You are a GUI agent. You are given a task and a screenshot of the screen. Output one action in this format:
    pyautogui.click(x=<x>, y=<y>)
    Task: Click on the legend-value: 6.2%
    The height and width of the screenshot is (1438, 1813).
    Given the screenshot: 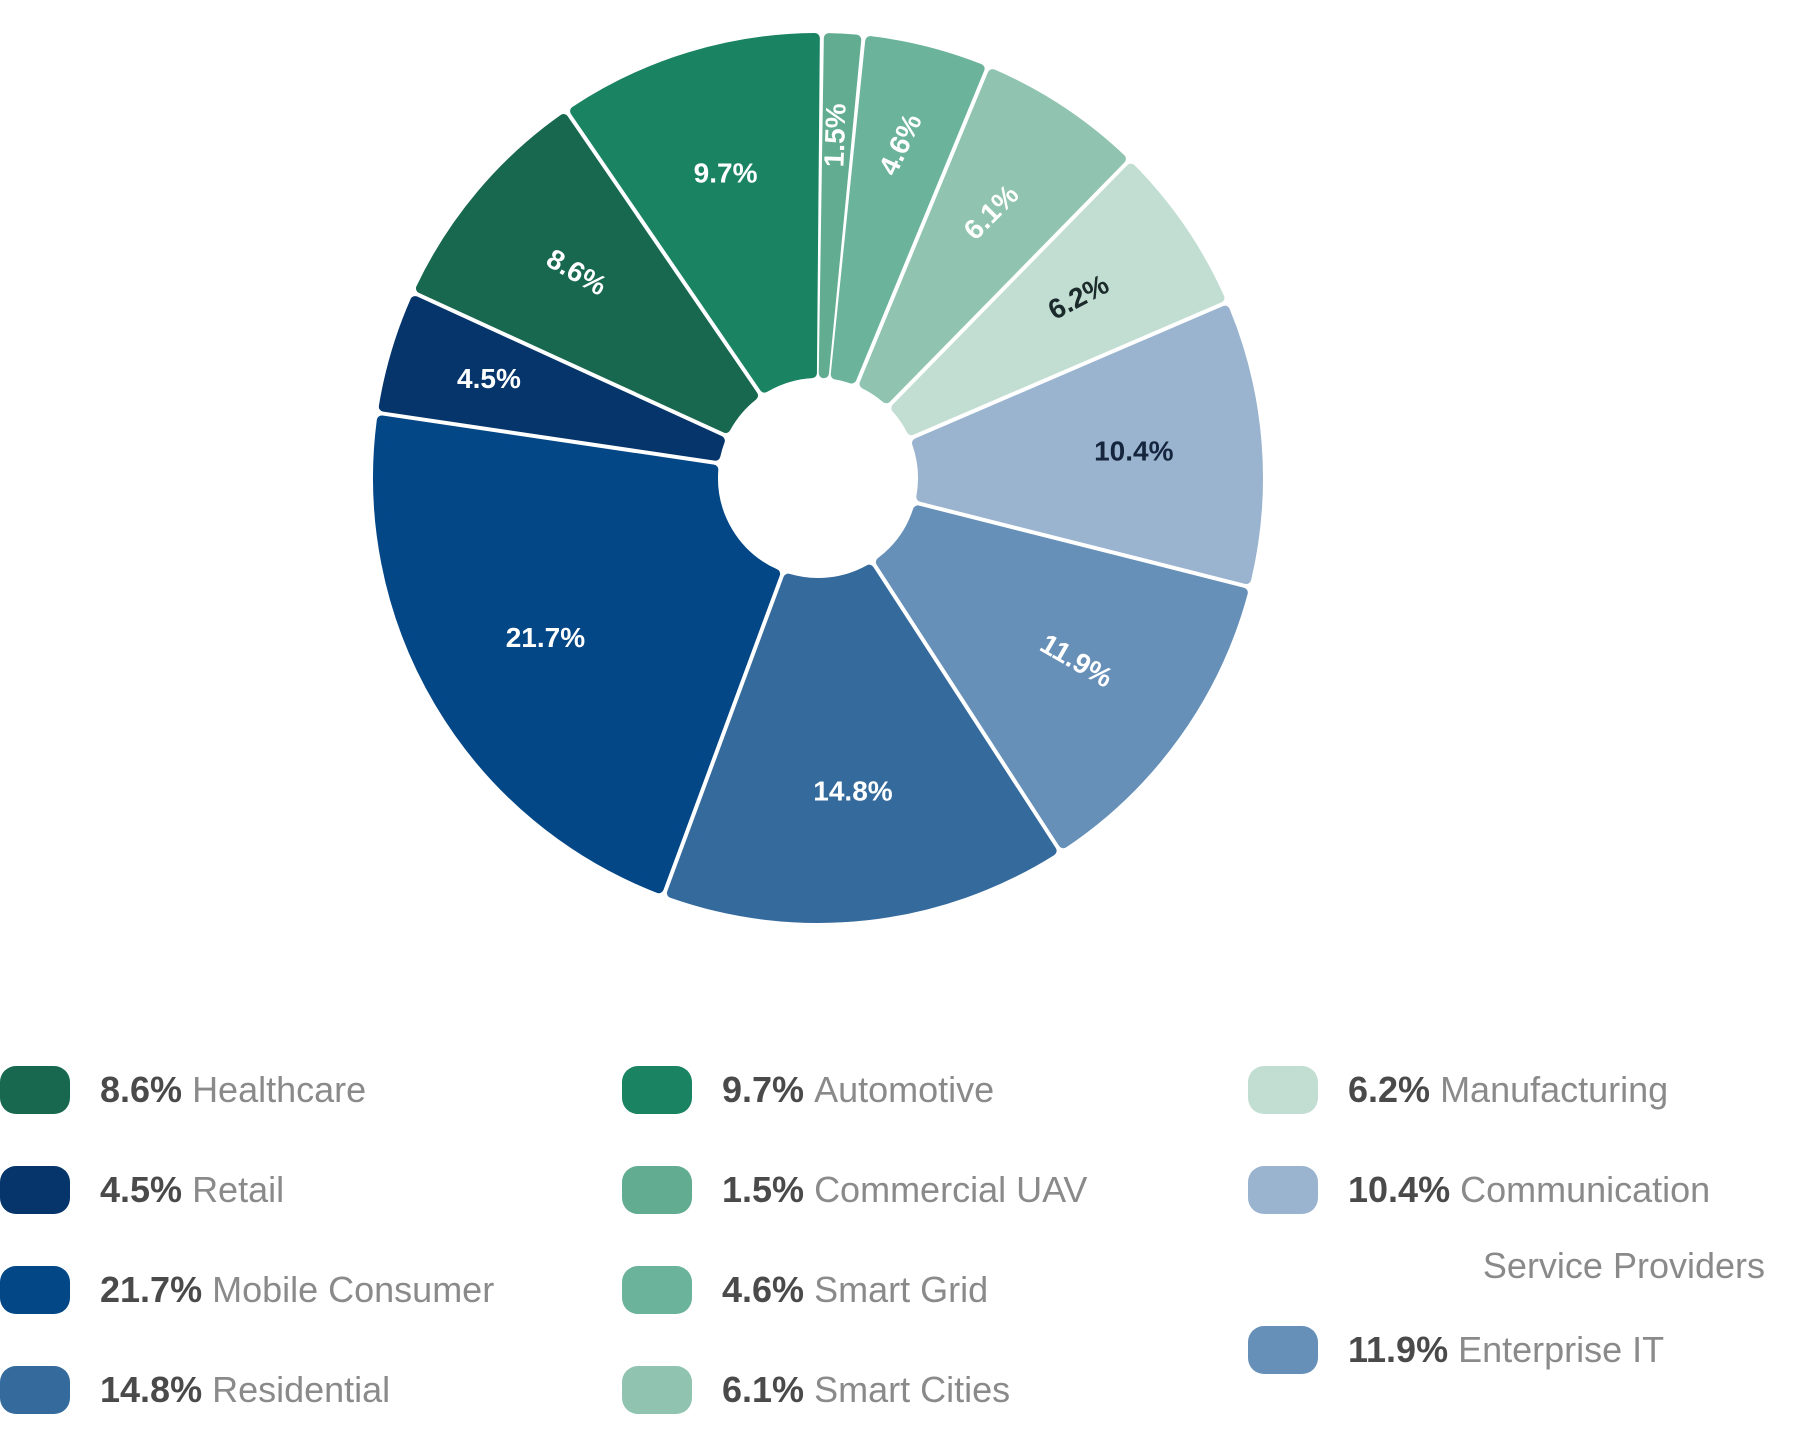 What is the action you would take?
    pyautogui.click(x=1389, y=1089)
    